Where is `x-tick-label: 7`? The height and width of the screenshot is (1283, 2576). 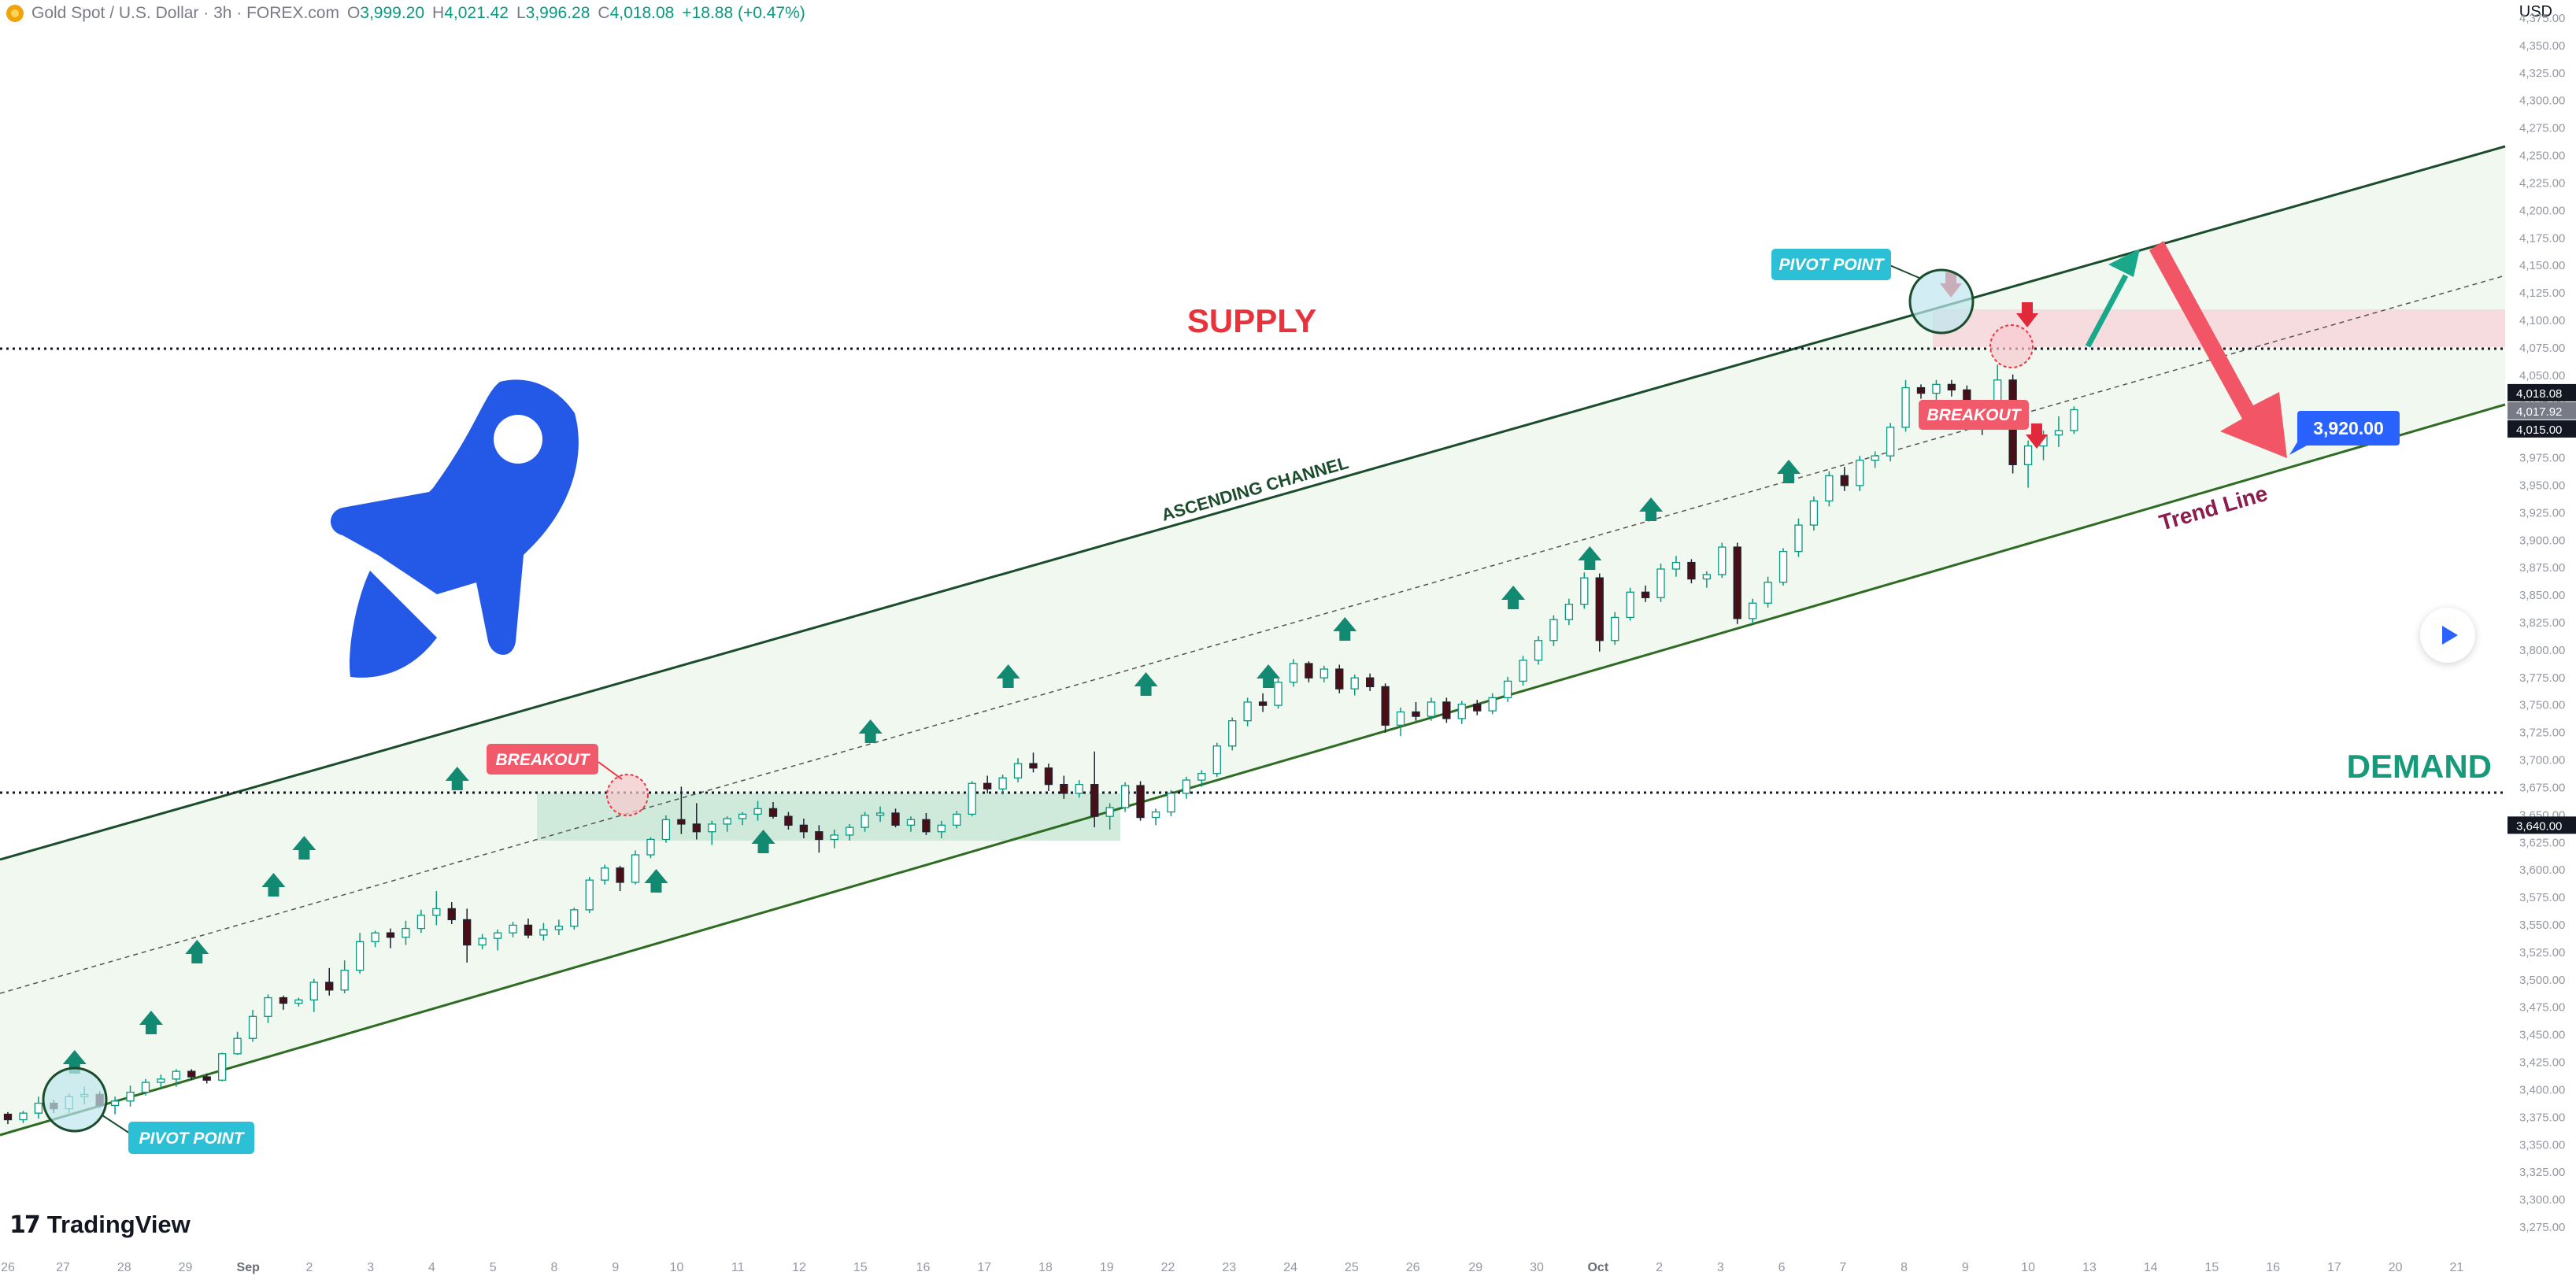
x-tick-label: 7 is located at coordinates (1842, 1268).